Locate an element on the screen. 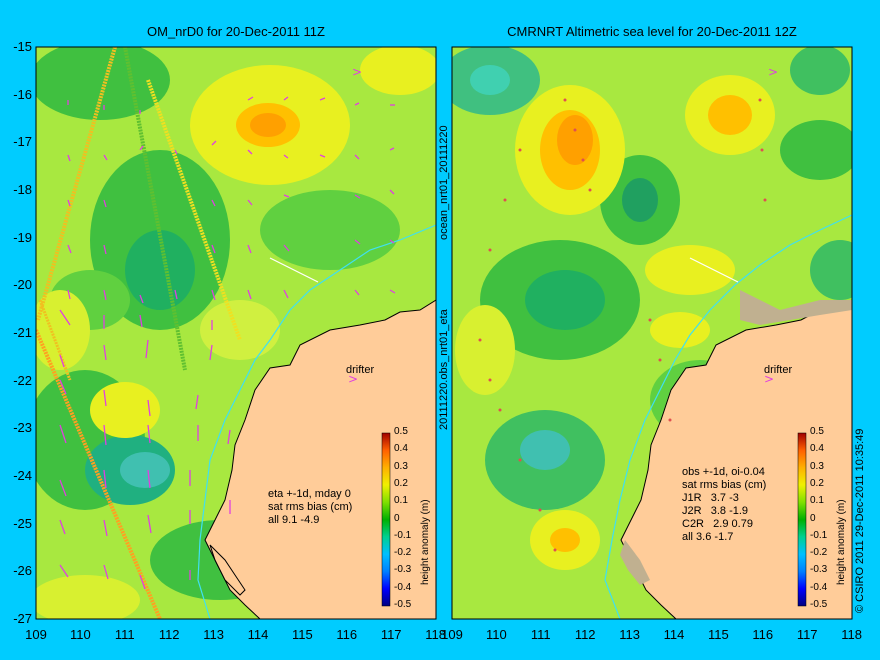 This screenshot has width=880, height=660. y-tick-label: -24 is located at coordinates (22, 476).